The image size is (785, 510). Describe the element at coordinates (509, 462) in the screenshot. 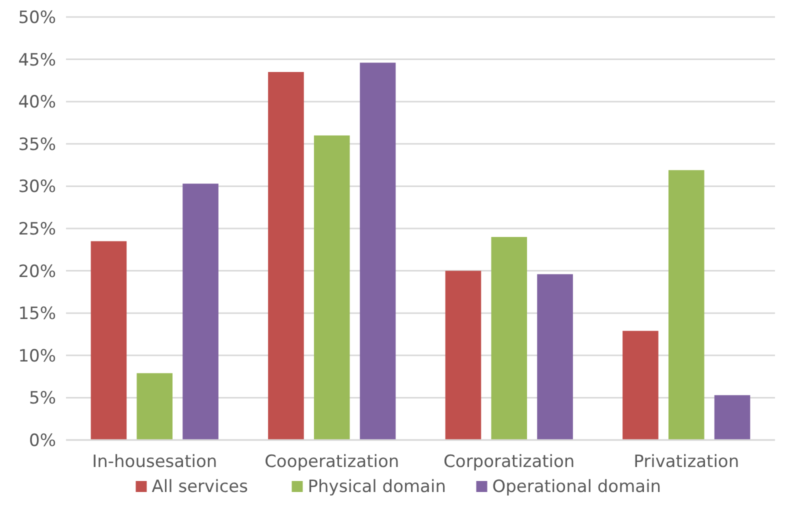

I see `x-tick-label: Corporatization` at that location.